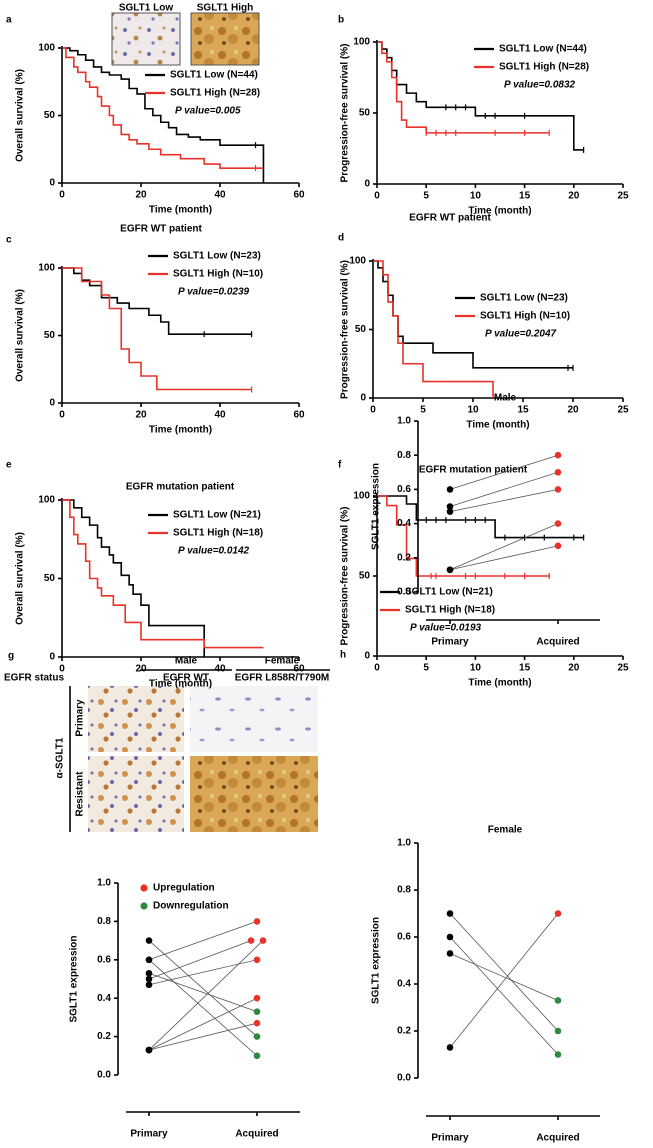  What do you see at coordinates (20, 335) in the screenshot?
I see `y-axis-label: Overall survival (%)` at bounding box center [20, 335].